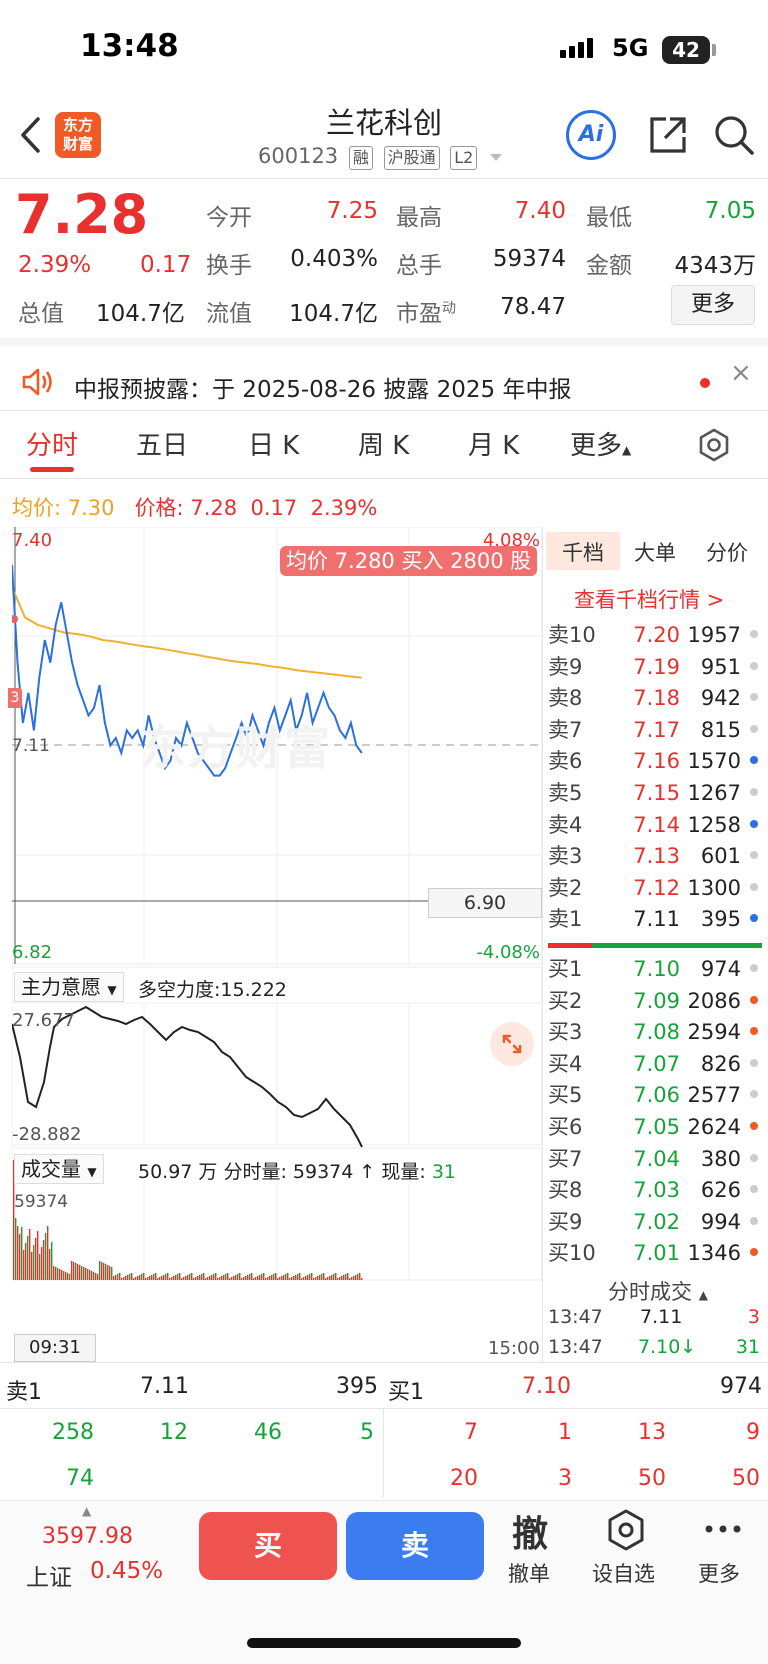 The width and height of the screenshot is (768, 1664). What do you see at coordinates (734, 137) in the screenshot?
I see `search-icon` at bounding box center [734, 137].